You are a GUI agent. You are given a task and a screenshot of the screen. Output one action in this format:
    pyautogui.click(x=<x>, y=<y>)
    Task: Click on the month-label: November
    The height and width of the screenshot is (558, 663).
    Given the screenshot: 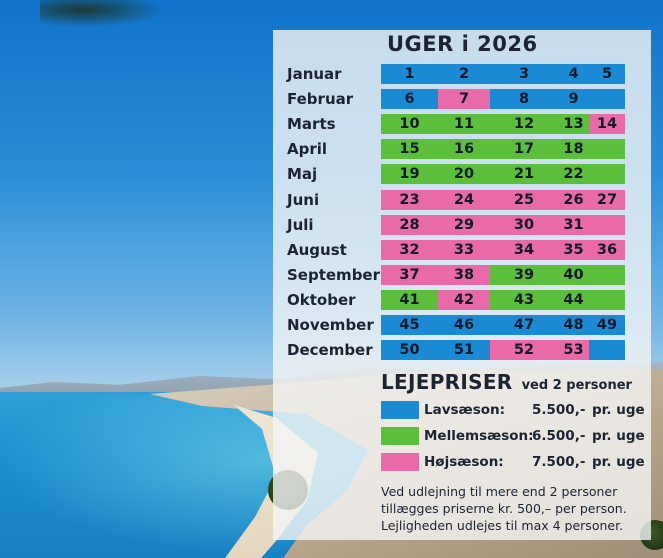 What is the action you would take?
    pyautogui.click(x=330, y=325)
    